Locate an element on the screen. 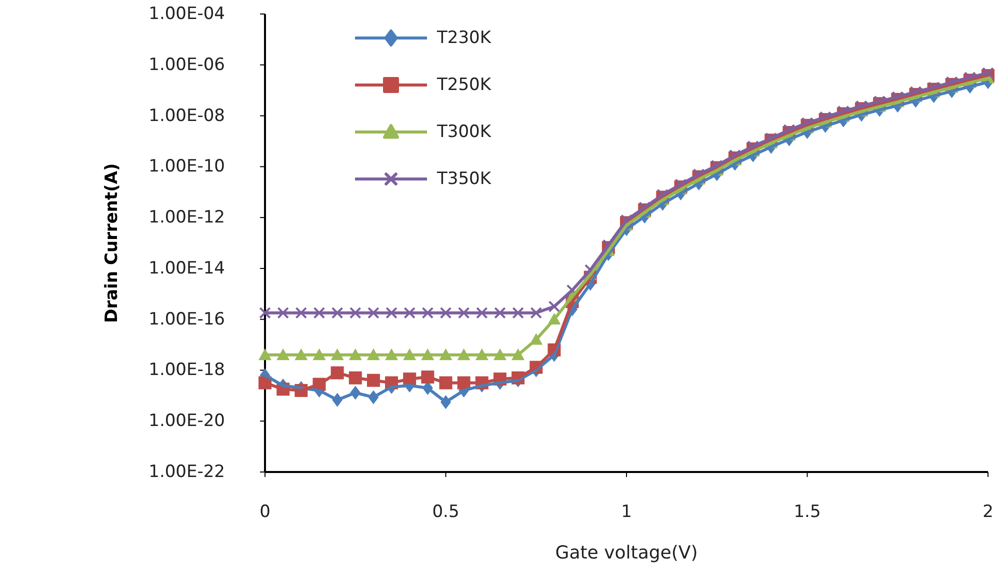 This screenshot has width=997, height=575. y-tick-label: 1.00E-10 is located at coordinates (186, 166).